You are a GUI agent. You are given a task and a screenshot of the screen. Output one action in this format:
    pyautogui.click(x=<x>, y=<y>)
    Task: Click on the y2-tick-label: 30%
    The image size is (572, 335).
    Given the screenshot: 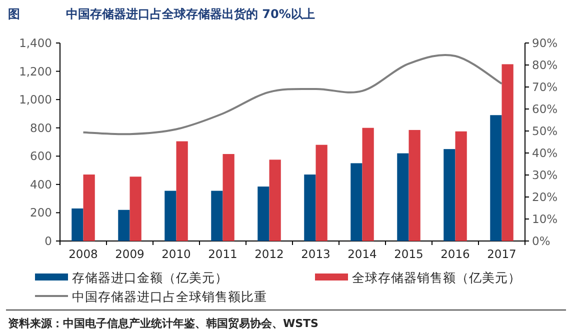 What is the action you would take?
    pyautogui.click(x=545, y=175)
    